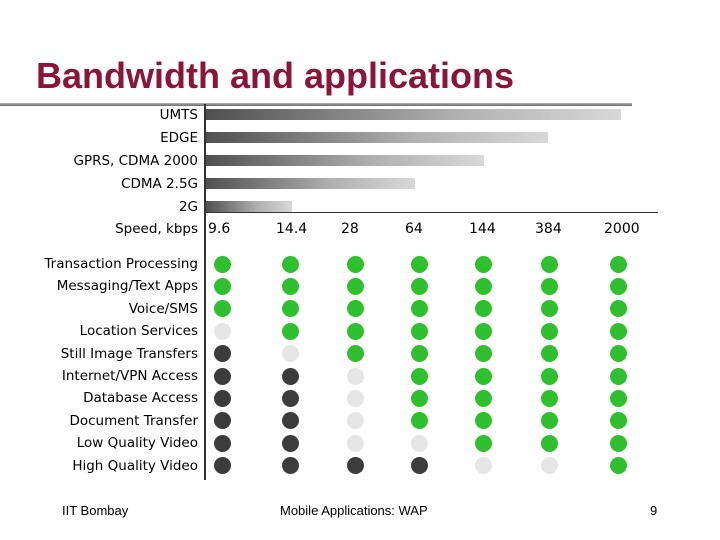 Image resolution: width=720 pixels, height=540 pixels. I want to click on technology-label: CDMA 2.5G, so click(159, 184).